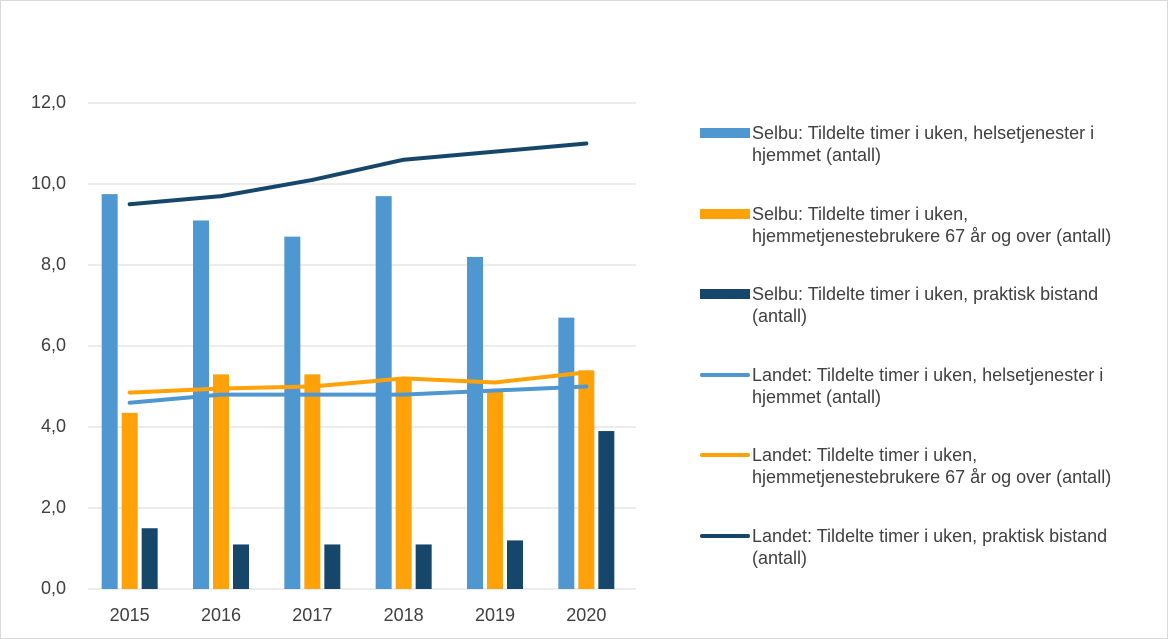 The height and width of the screenshot is (639, 1168). What do you see at coordinates (48, 183) in the screenshot?
I see `y-tick-label: 10,0` at bounding box center [48, 183].